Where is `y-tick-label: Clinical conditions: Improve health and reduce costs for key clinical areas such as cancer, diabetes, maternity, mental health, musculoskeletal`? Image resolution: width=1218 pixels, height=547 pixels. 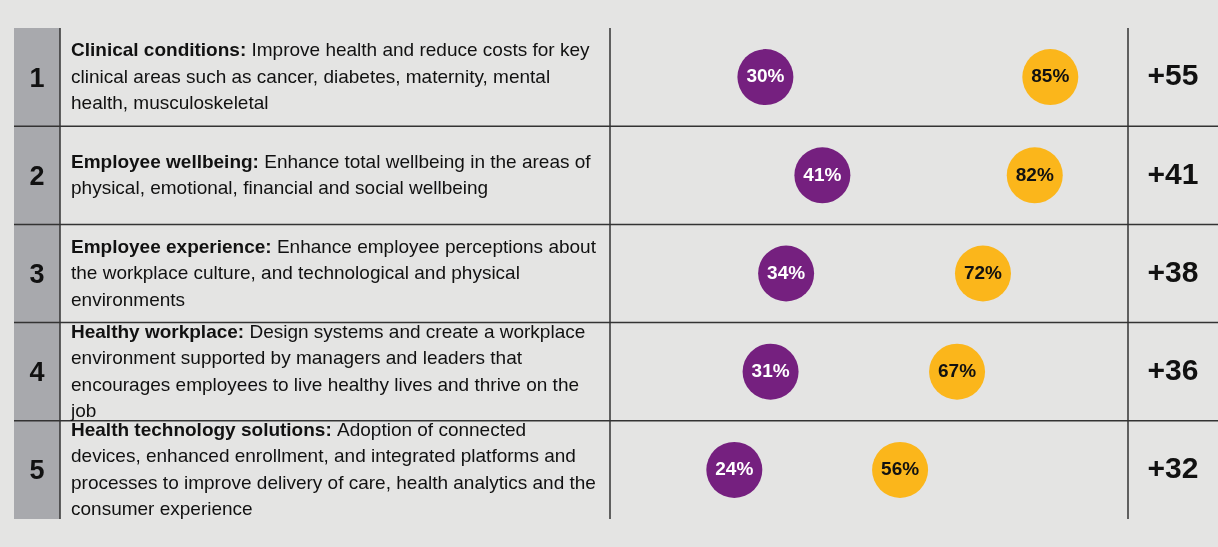
y-tick-label: Clinical conditions: Improve health and reduce costs for key clinical areas such as cancer, diabetes, maternity, mental health, musculoskeletal is located at coordinates (330, 76).